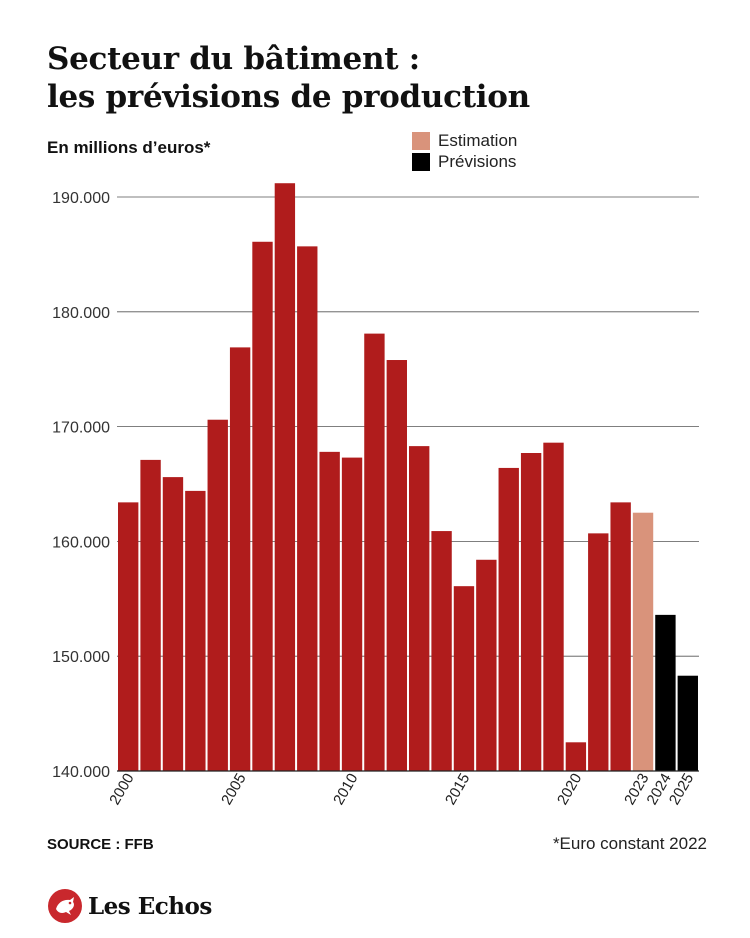  Describe the element at coordinates (681, 789) in the screenshot. I see `x-tick-label-2025: 2025` at that location.